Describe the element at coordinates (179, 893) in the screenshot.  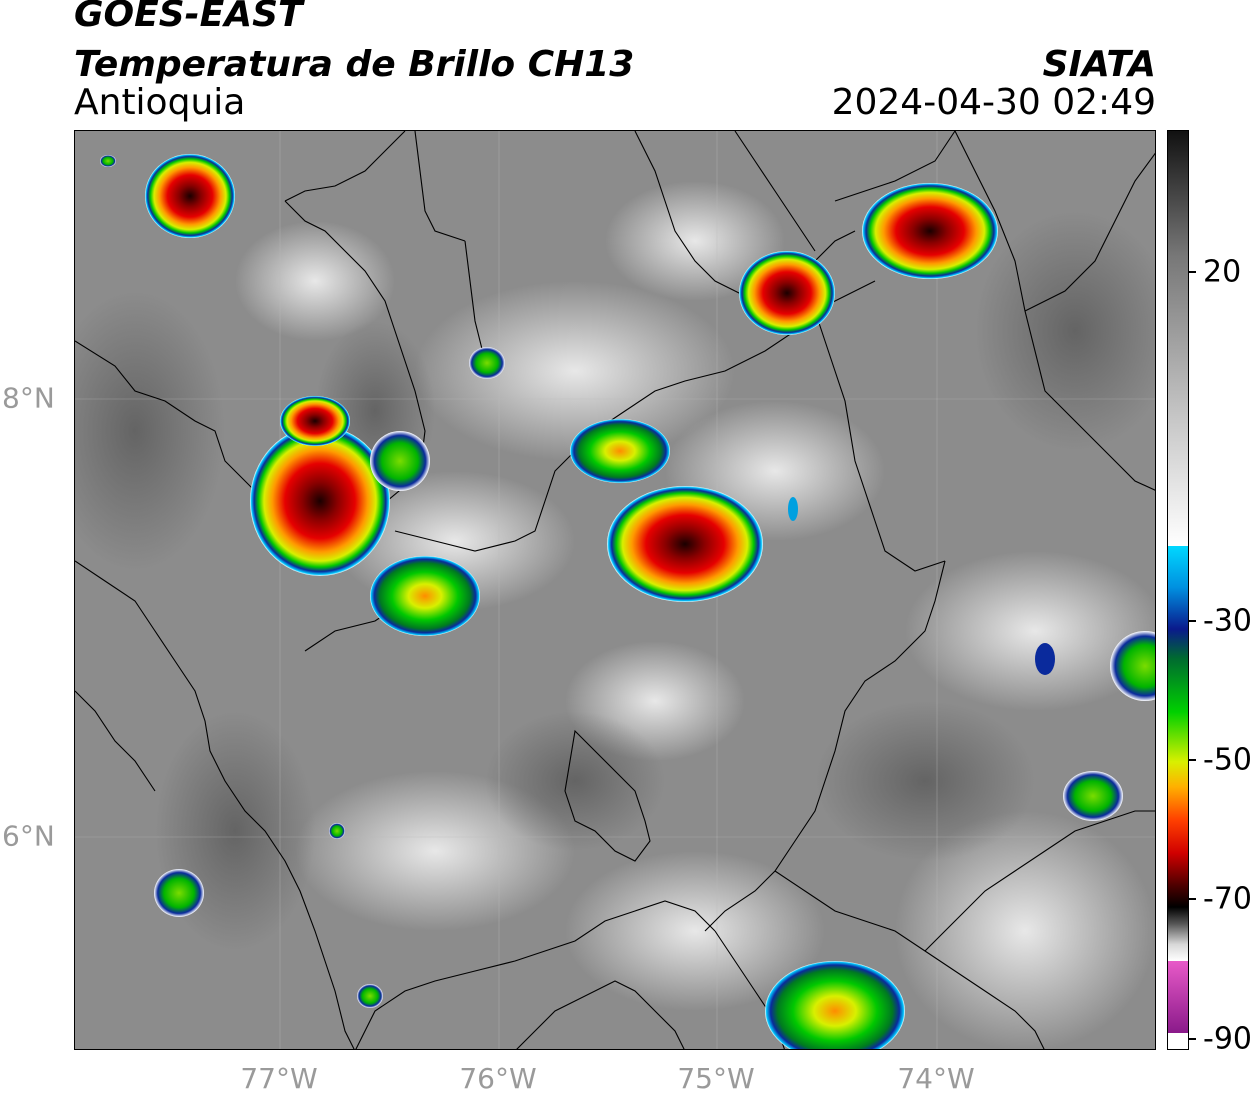
I see `cell-southwest` at that location.